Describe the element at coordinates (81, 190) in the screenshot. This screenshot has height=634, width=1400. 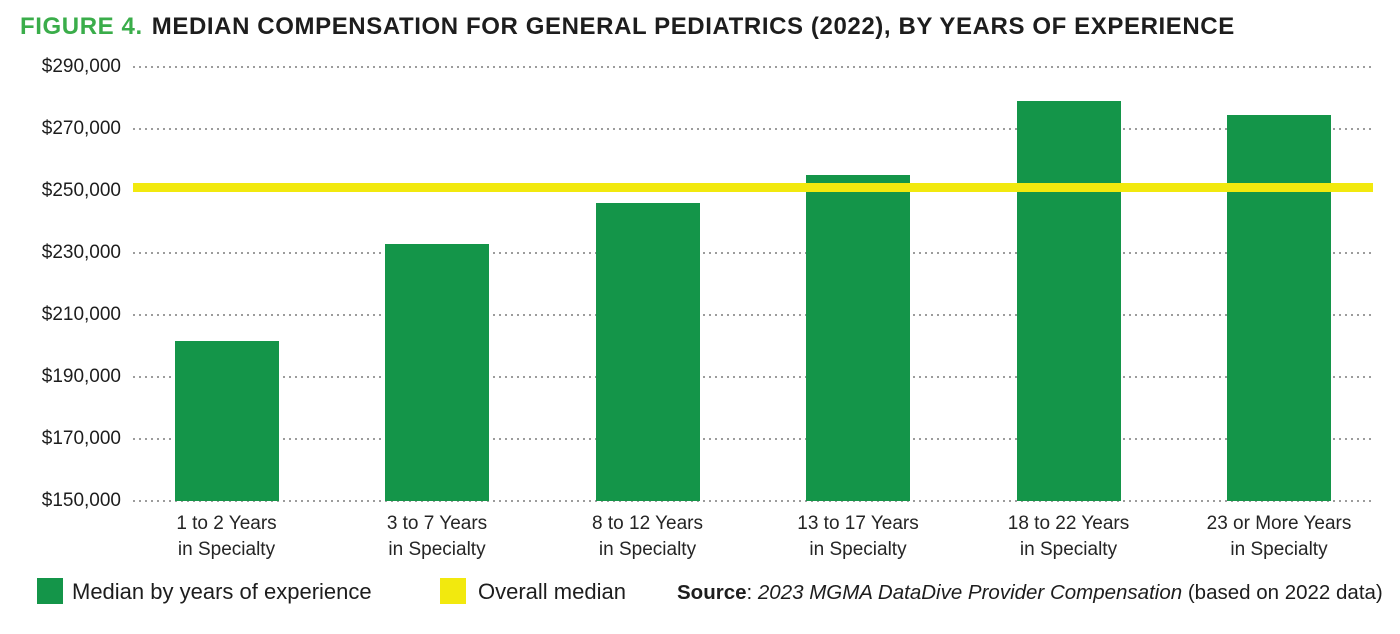
I see `y-axis-tick-label: $250,000` at that location.